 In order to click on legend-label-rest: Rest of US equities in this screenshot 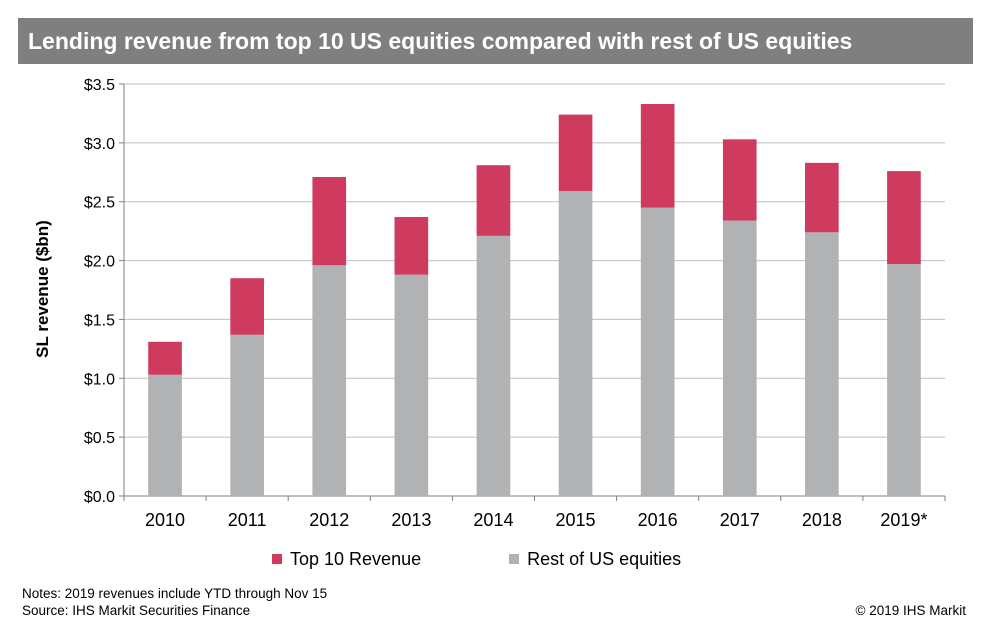, I will do `click(604, 558)`.